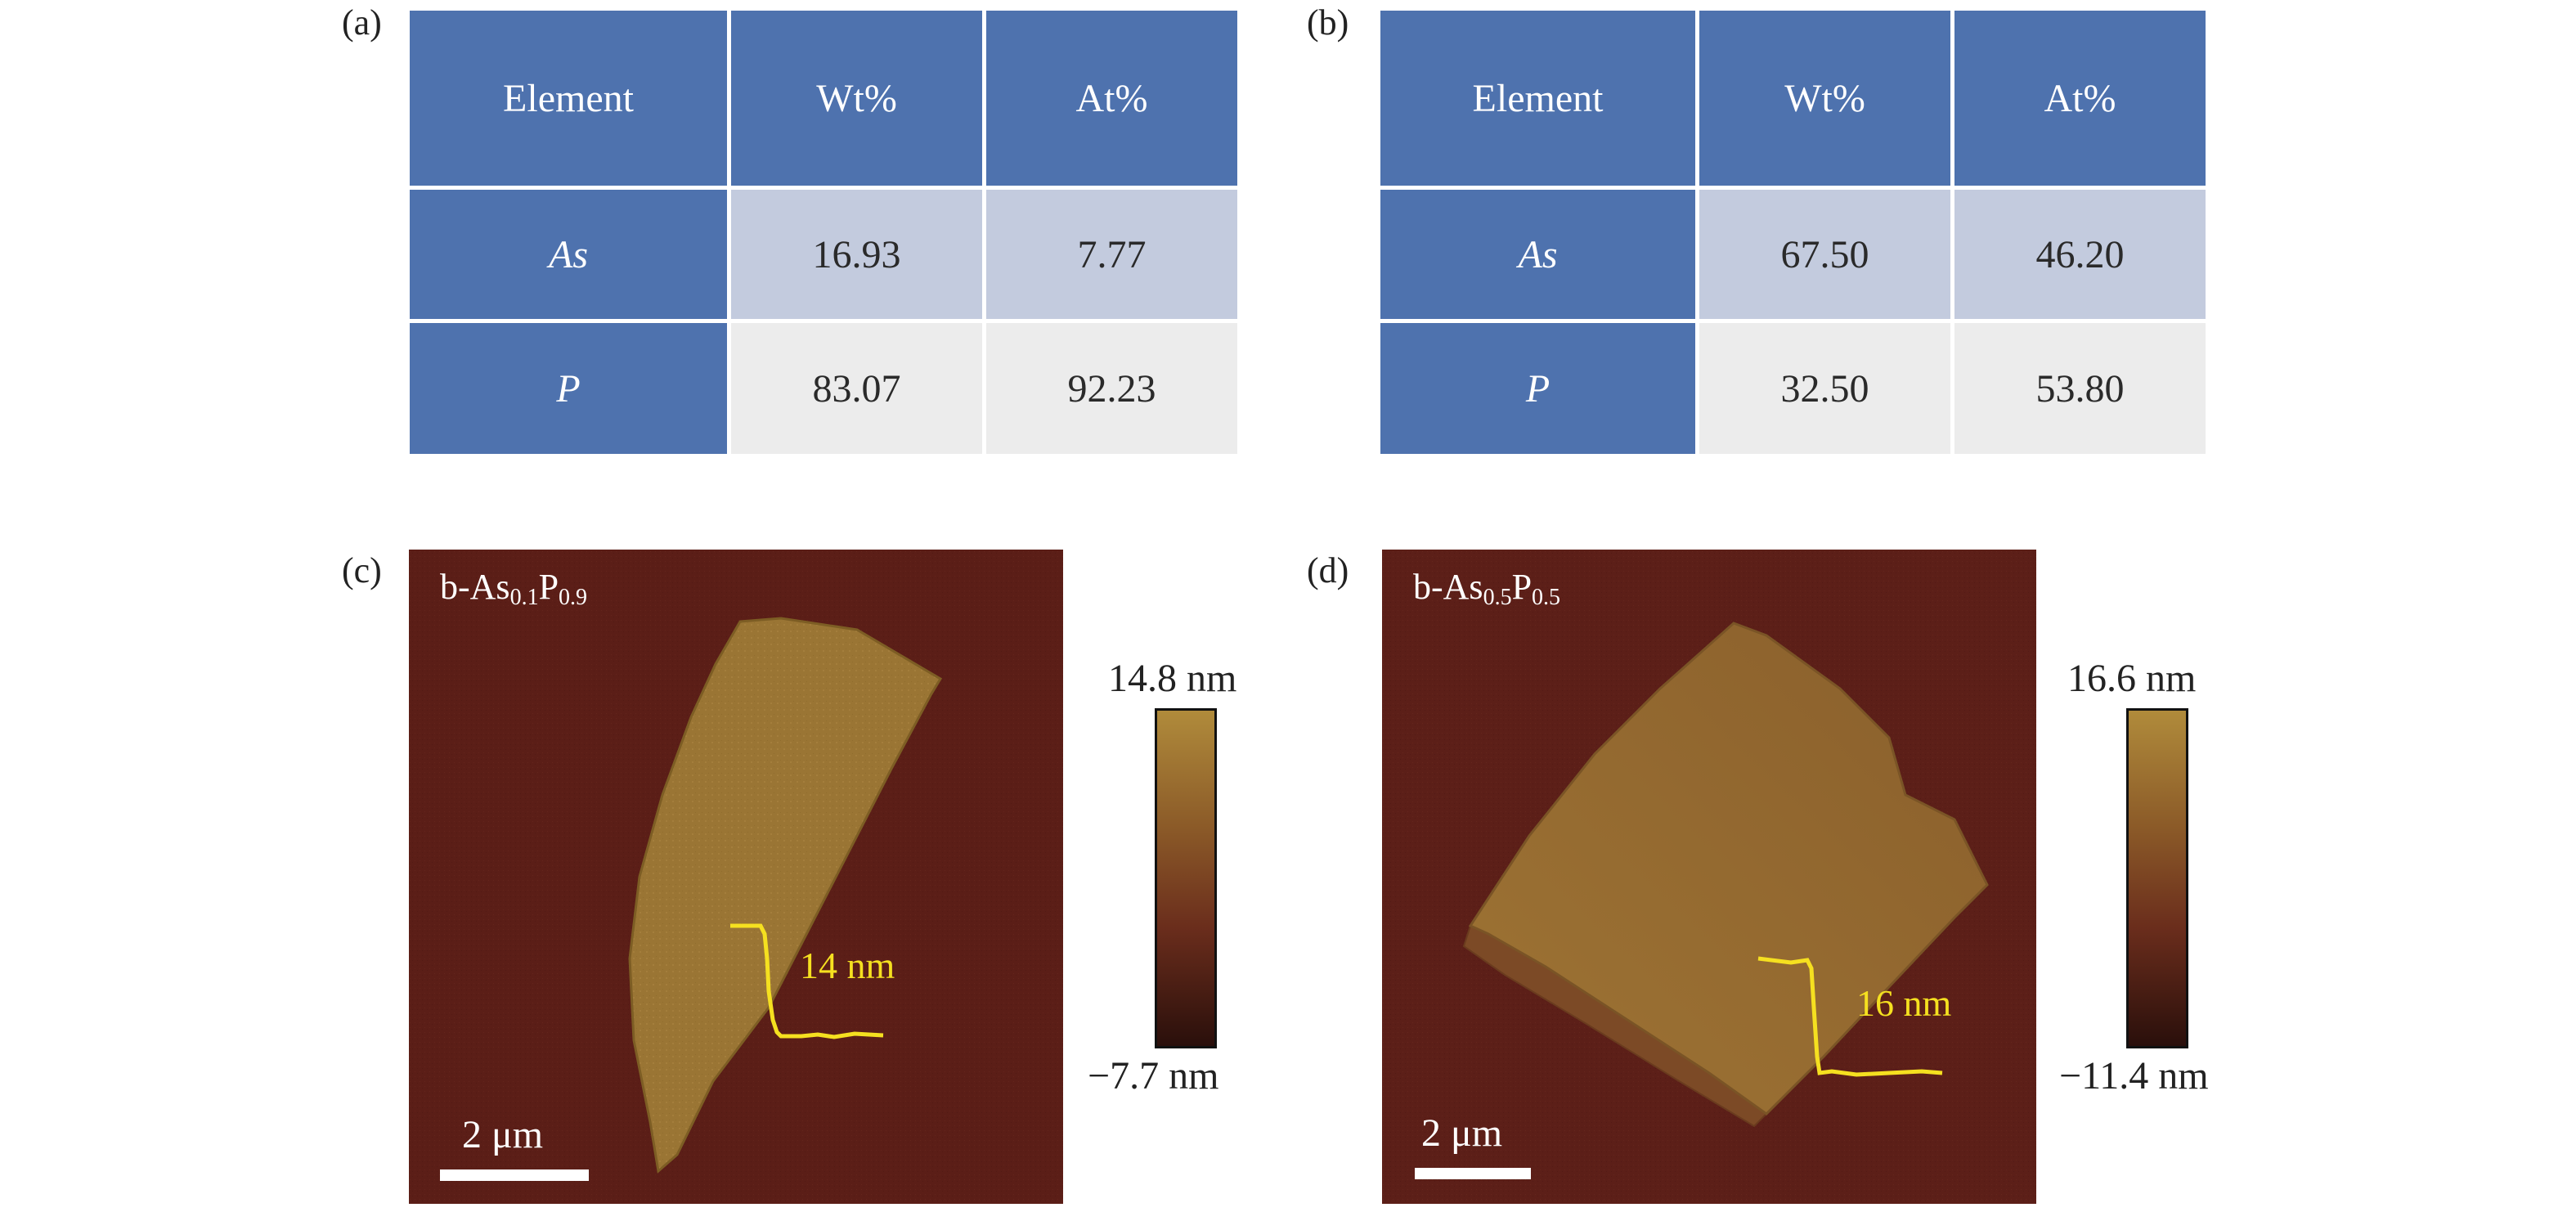 Image resolution: width=2576 pixels, height=1212 pixels. I want to click on afm-image-c-graphic, so click(736, 877).